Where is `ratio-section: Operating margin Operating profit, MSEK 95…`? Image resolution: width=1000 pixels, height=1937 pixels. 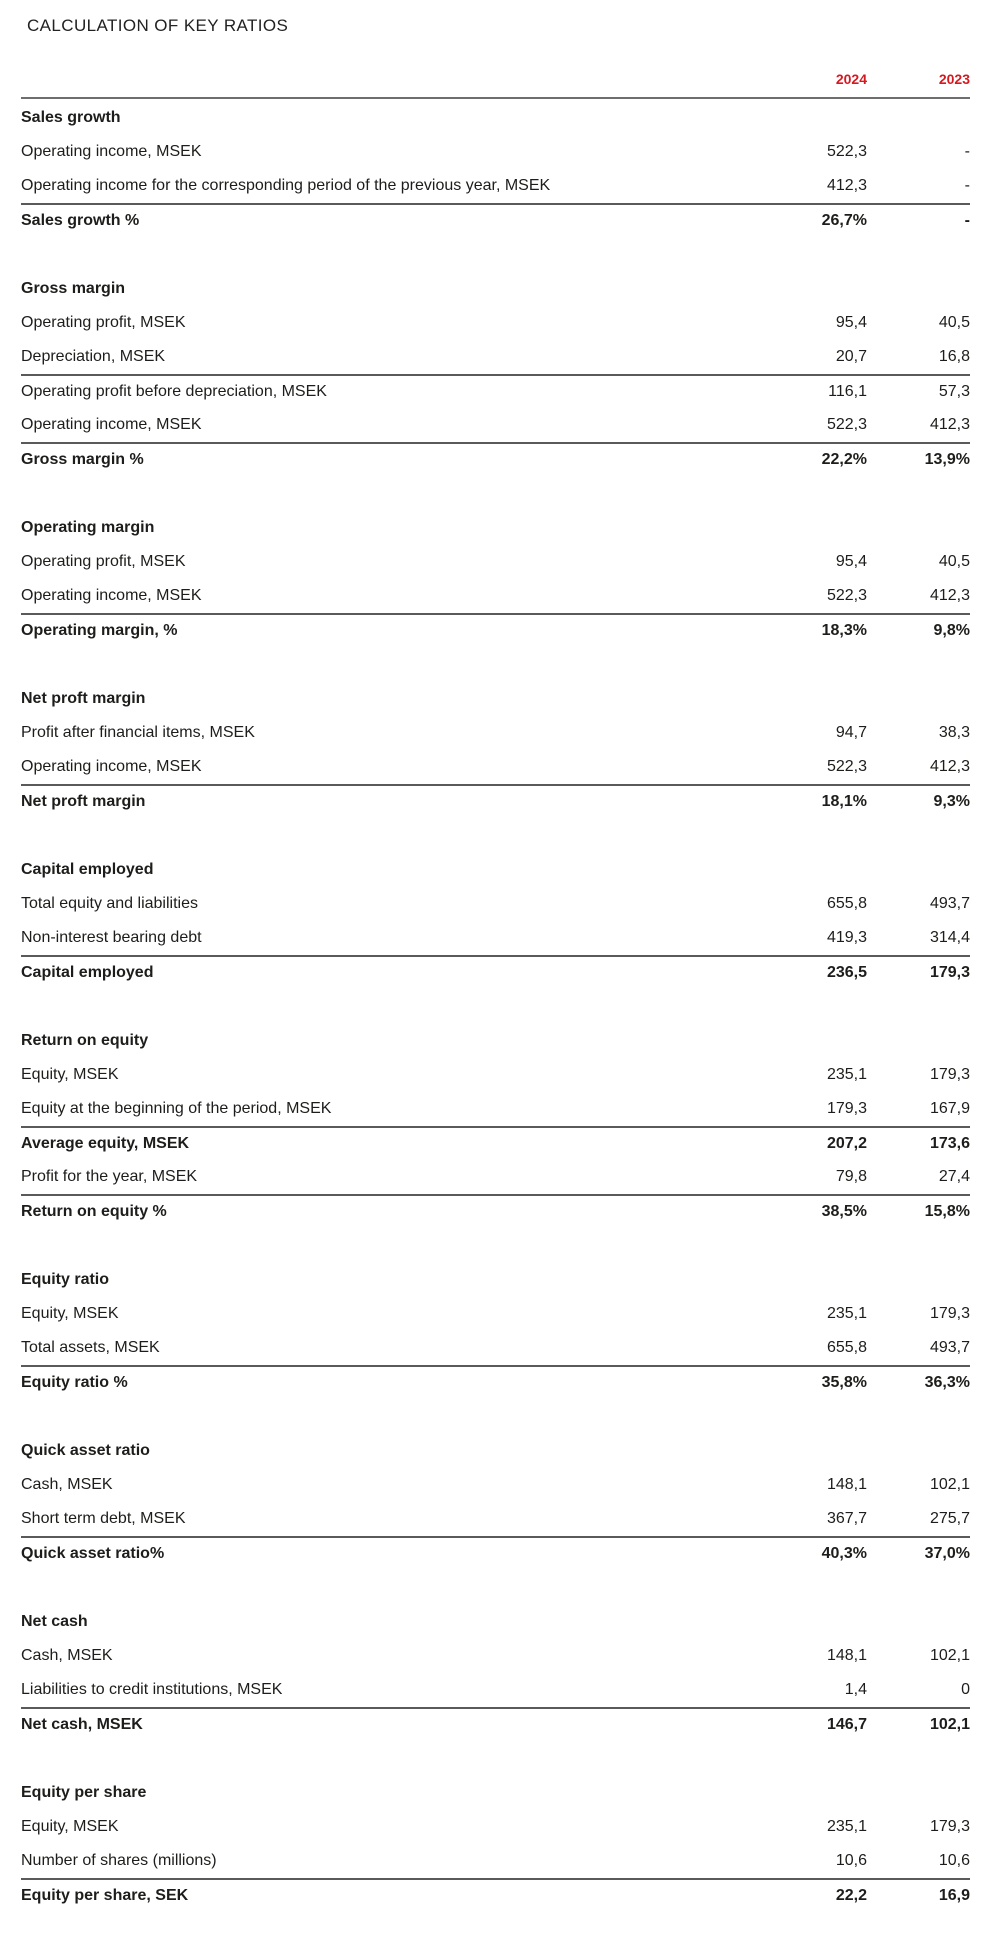 ratio-section: Operating margin Operating profit, MSEK 95… is located at coordinates (495, 579).